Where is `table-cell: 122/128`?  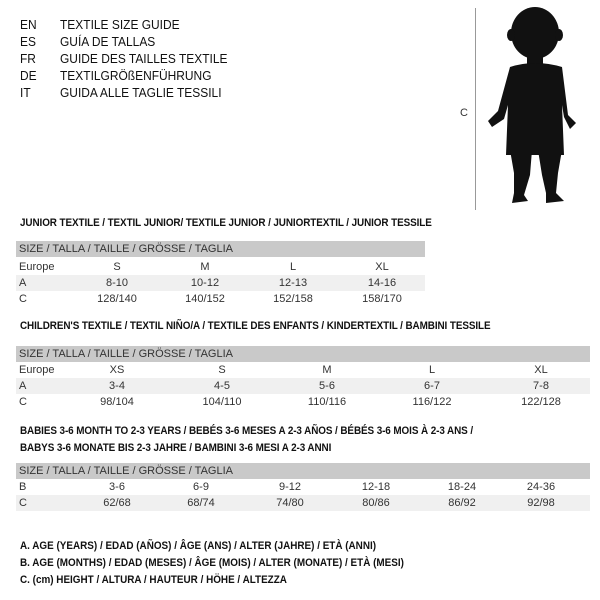
table-cell: 122/128 is located at coordinates (541, 402).